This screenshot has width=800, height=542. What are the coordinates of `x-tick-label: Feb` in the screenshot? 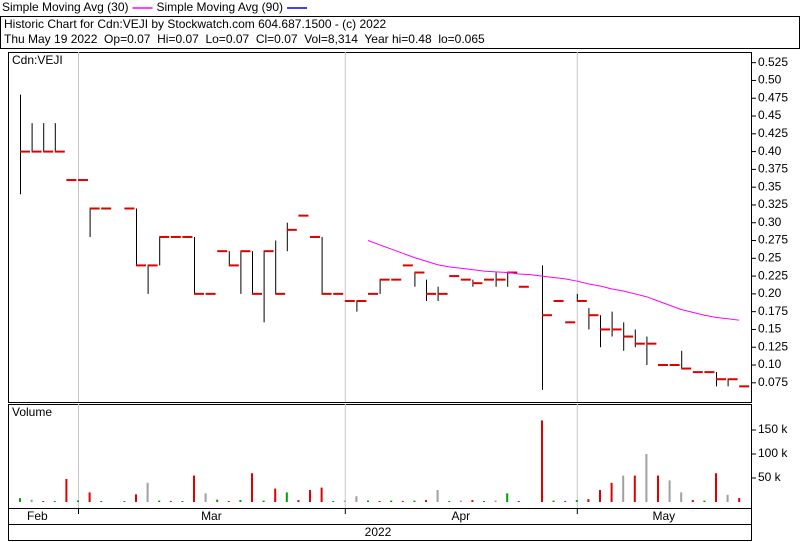 It's located at (37, 516).